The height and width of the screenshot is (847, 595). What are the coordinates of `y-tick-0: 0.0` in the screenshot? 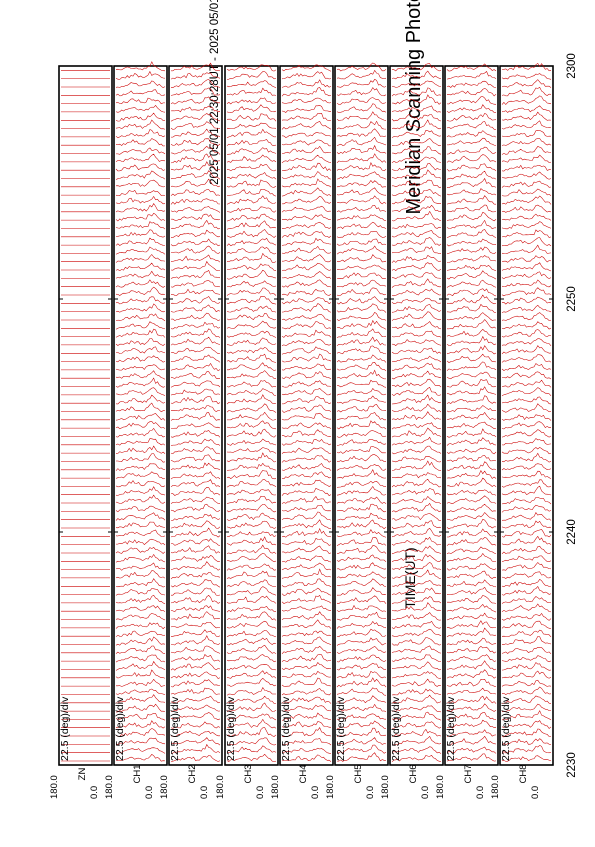 It's located at (149, 792).